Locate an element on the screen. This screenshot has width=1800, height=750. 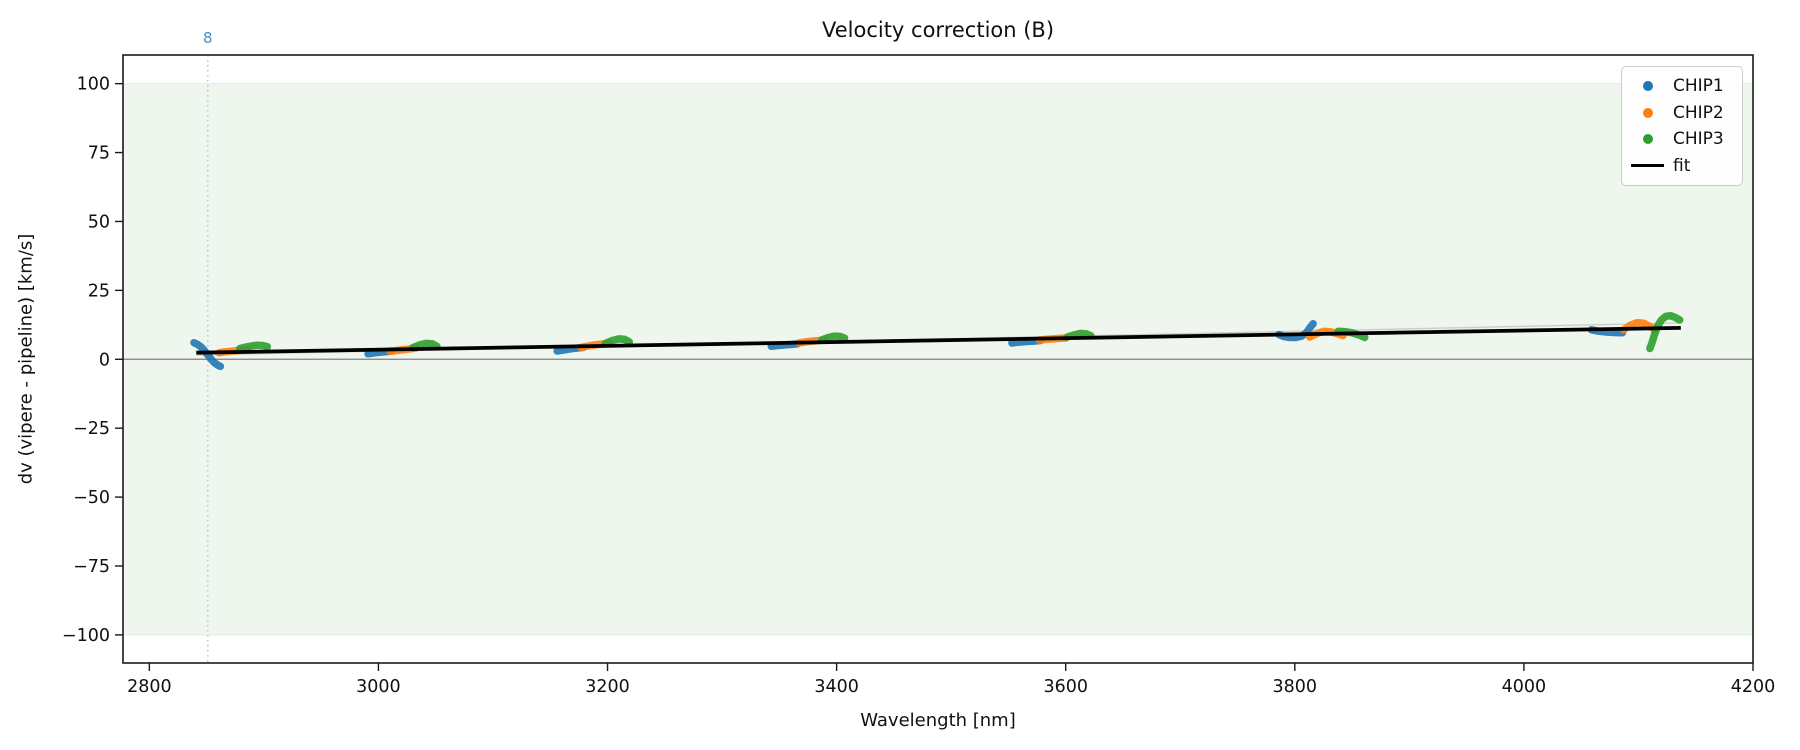
legend-label: fit is located at coordinates (1682, 165).